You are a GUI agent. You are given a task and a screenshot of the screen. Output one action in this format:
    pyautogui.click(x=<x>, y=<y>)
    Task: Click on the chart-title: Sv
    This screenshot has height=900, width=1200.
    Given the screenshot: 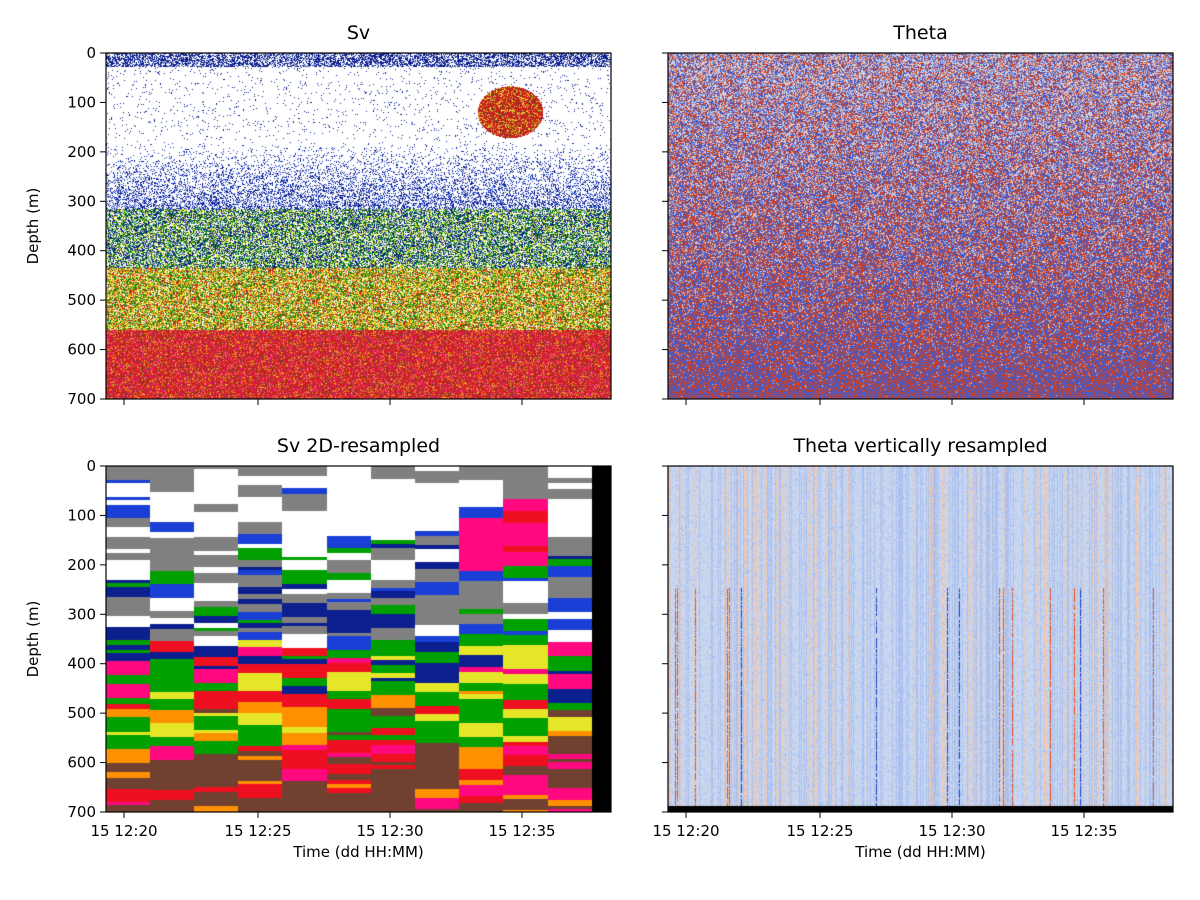 What is the action you would take?
    pyautogui.click(x=358, y=33)
    